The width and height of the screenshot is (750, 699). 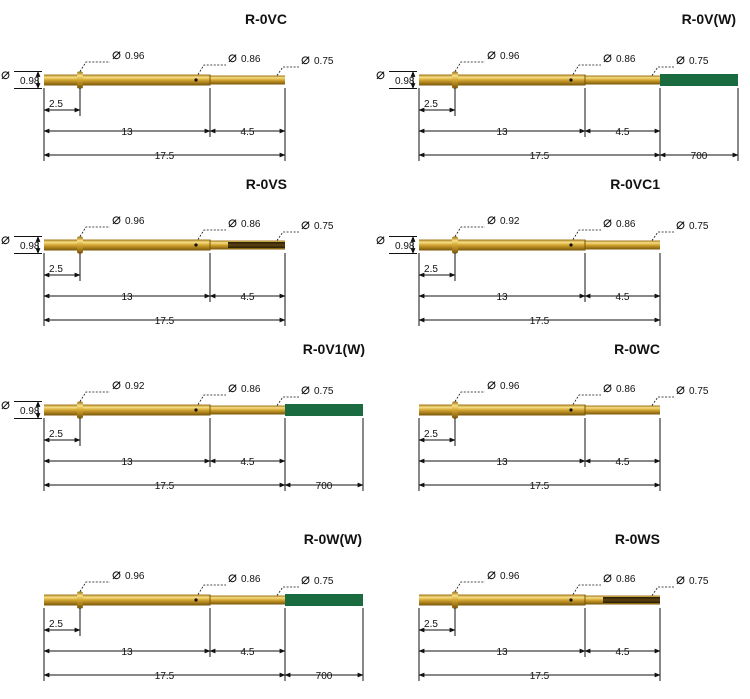 What do you see at coordinates (542, 251) in the screenshot?
I see `probe-diagram: R-0VC1 ⌀ 0.98 ⌀ 0.92 ⌀ 0.86 ⌀ 0.75 2.5 13 4.5 17.5` at bounding box center [542, 251].